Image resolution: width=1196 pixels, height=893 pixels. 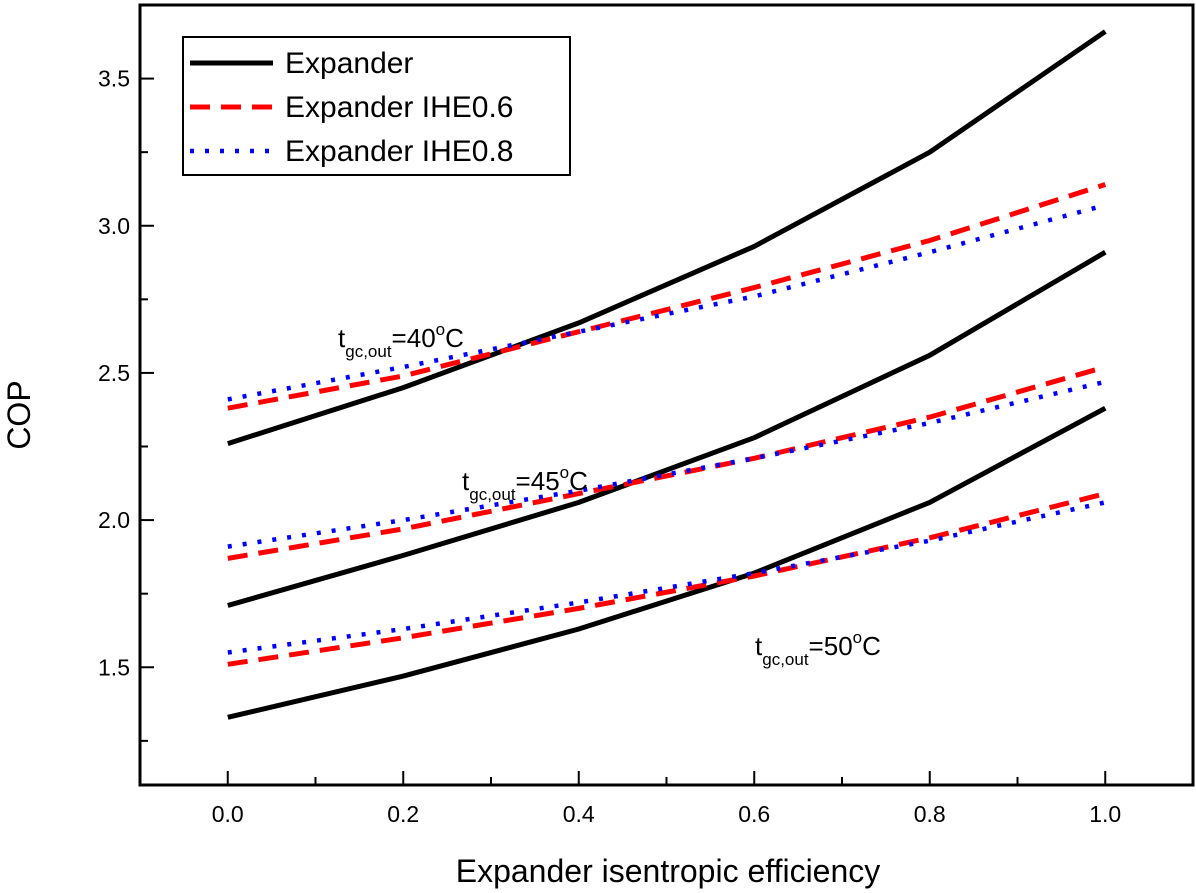 I want to click on y-tick-label: 1.5, so click(x=114, y=667).